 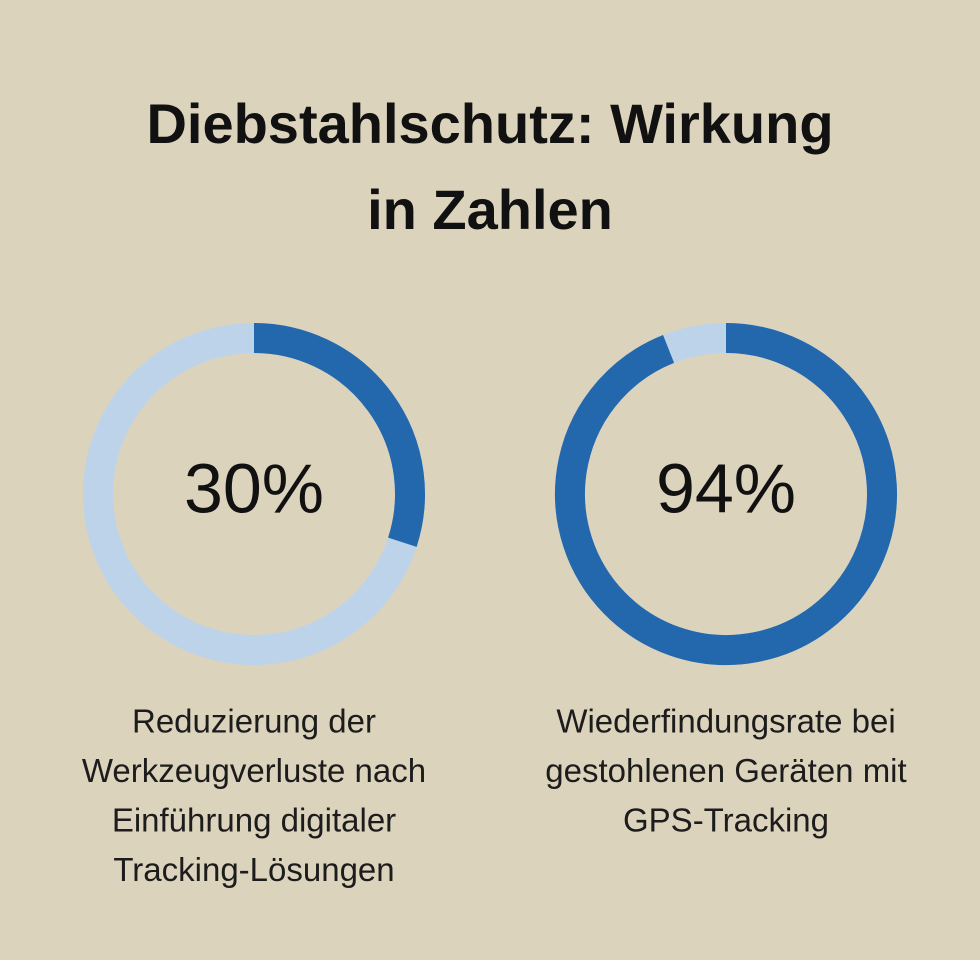 I want to click on caption-line: gestohlenen Geräten mit, so click(x=725, y=770).